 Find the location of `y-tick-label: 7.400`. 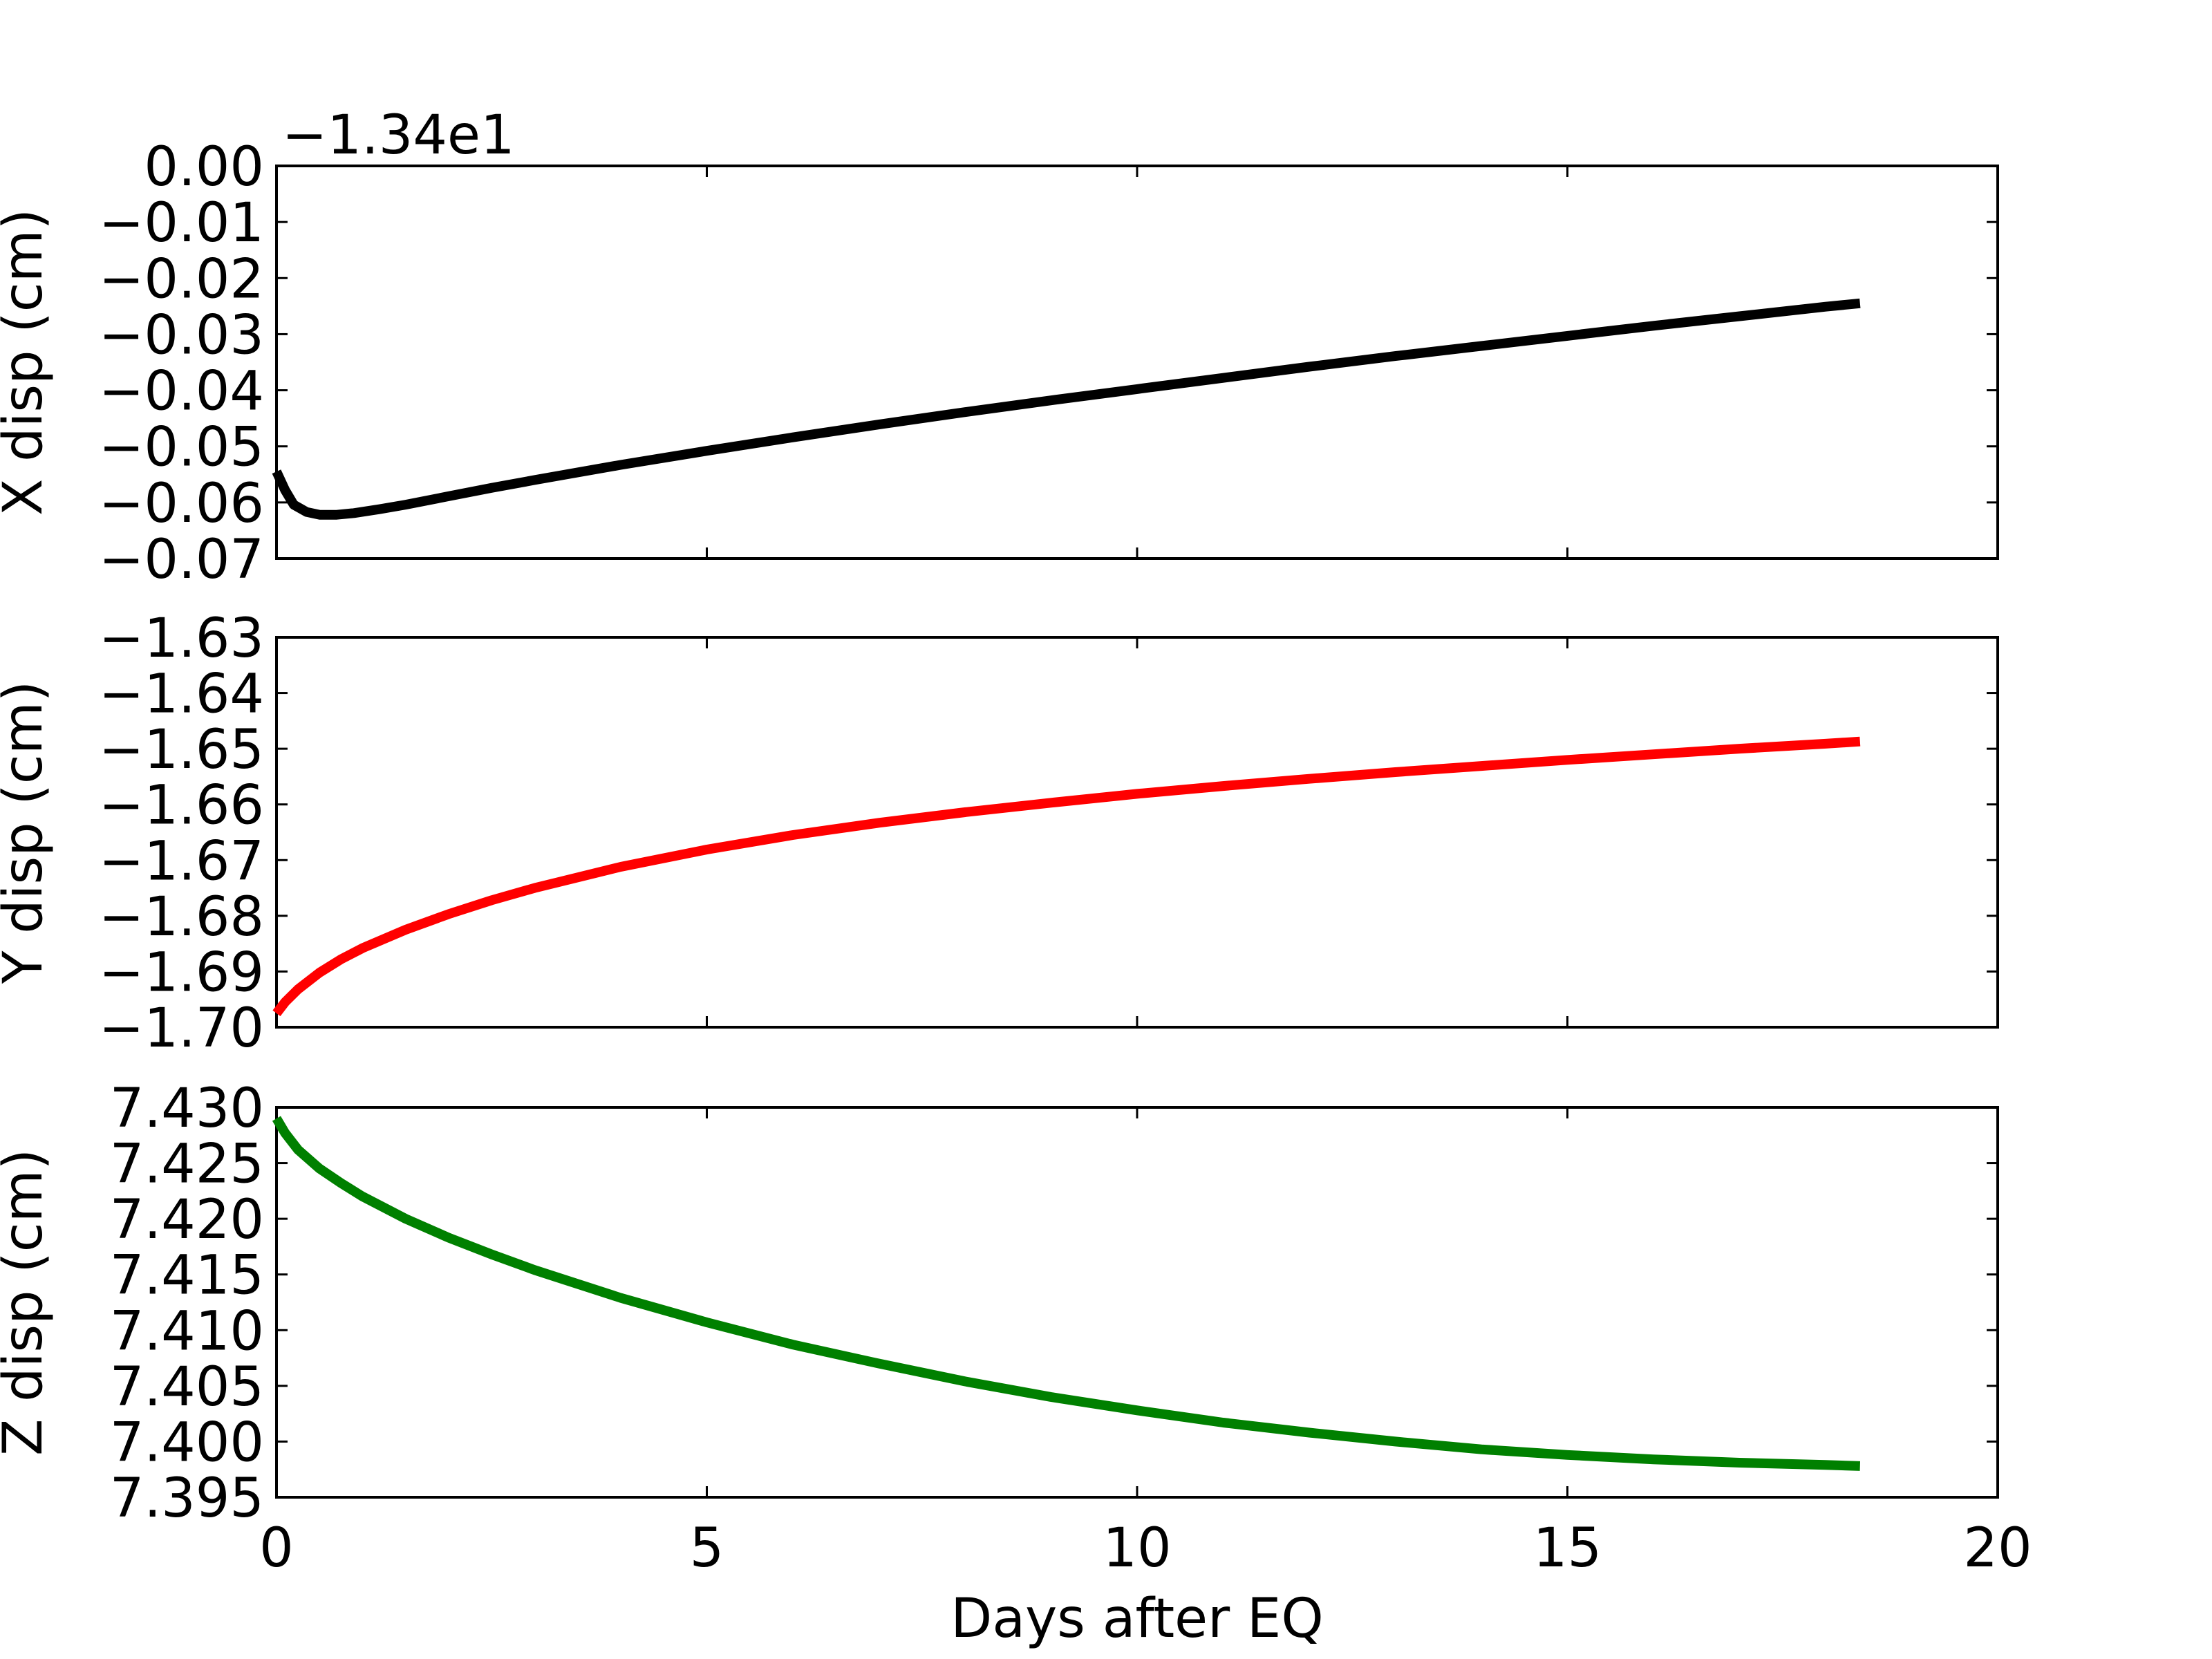

y-tick-label: 7.400 is located at coordinates (187, 1443).